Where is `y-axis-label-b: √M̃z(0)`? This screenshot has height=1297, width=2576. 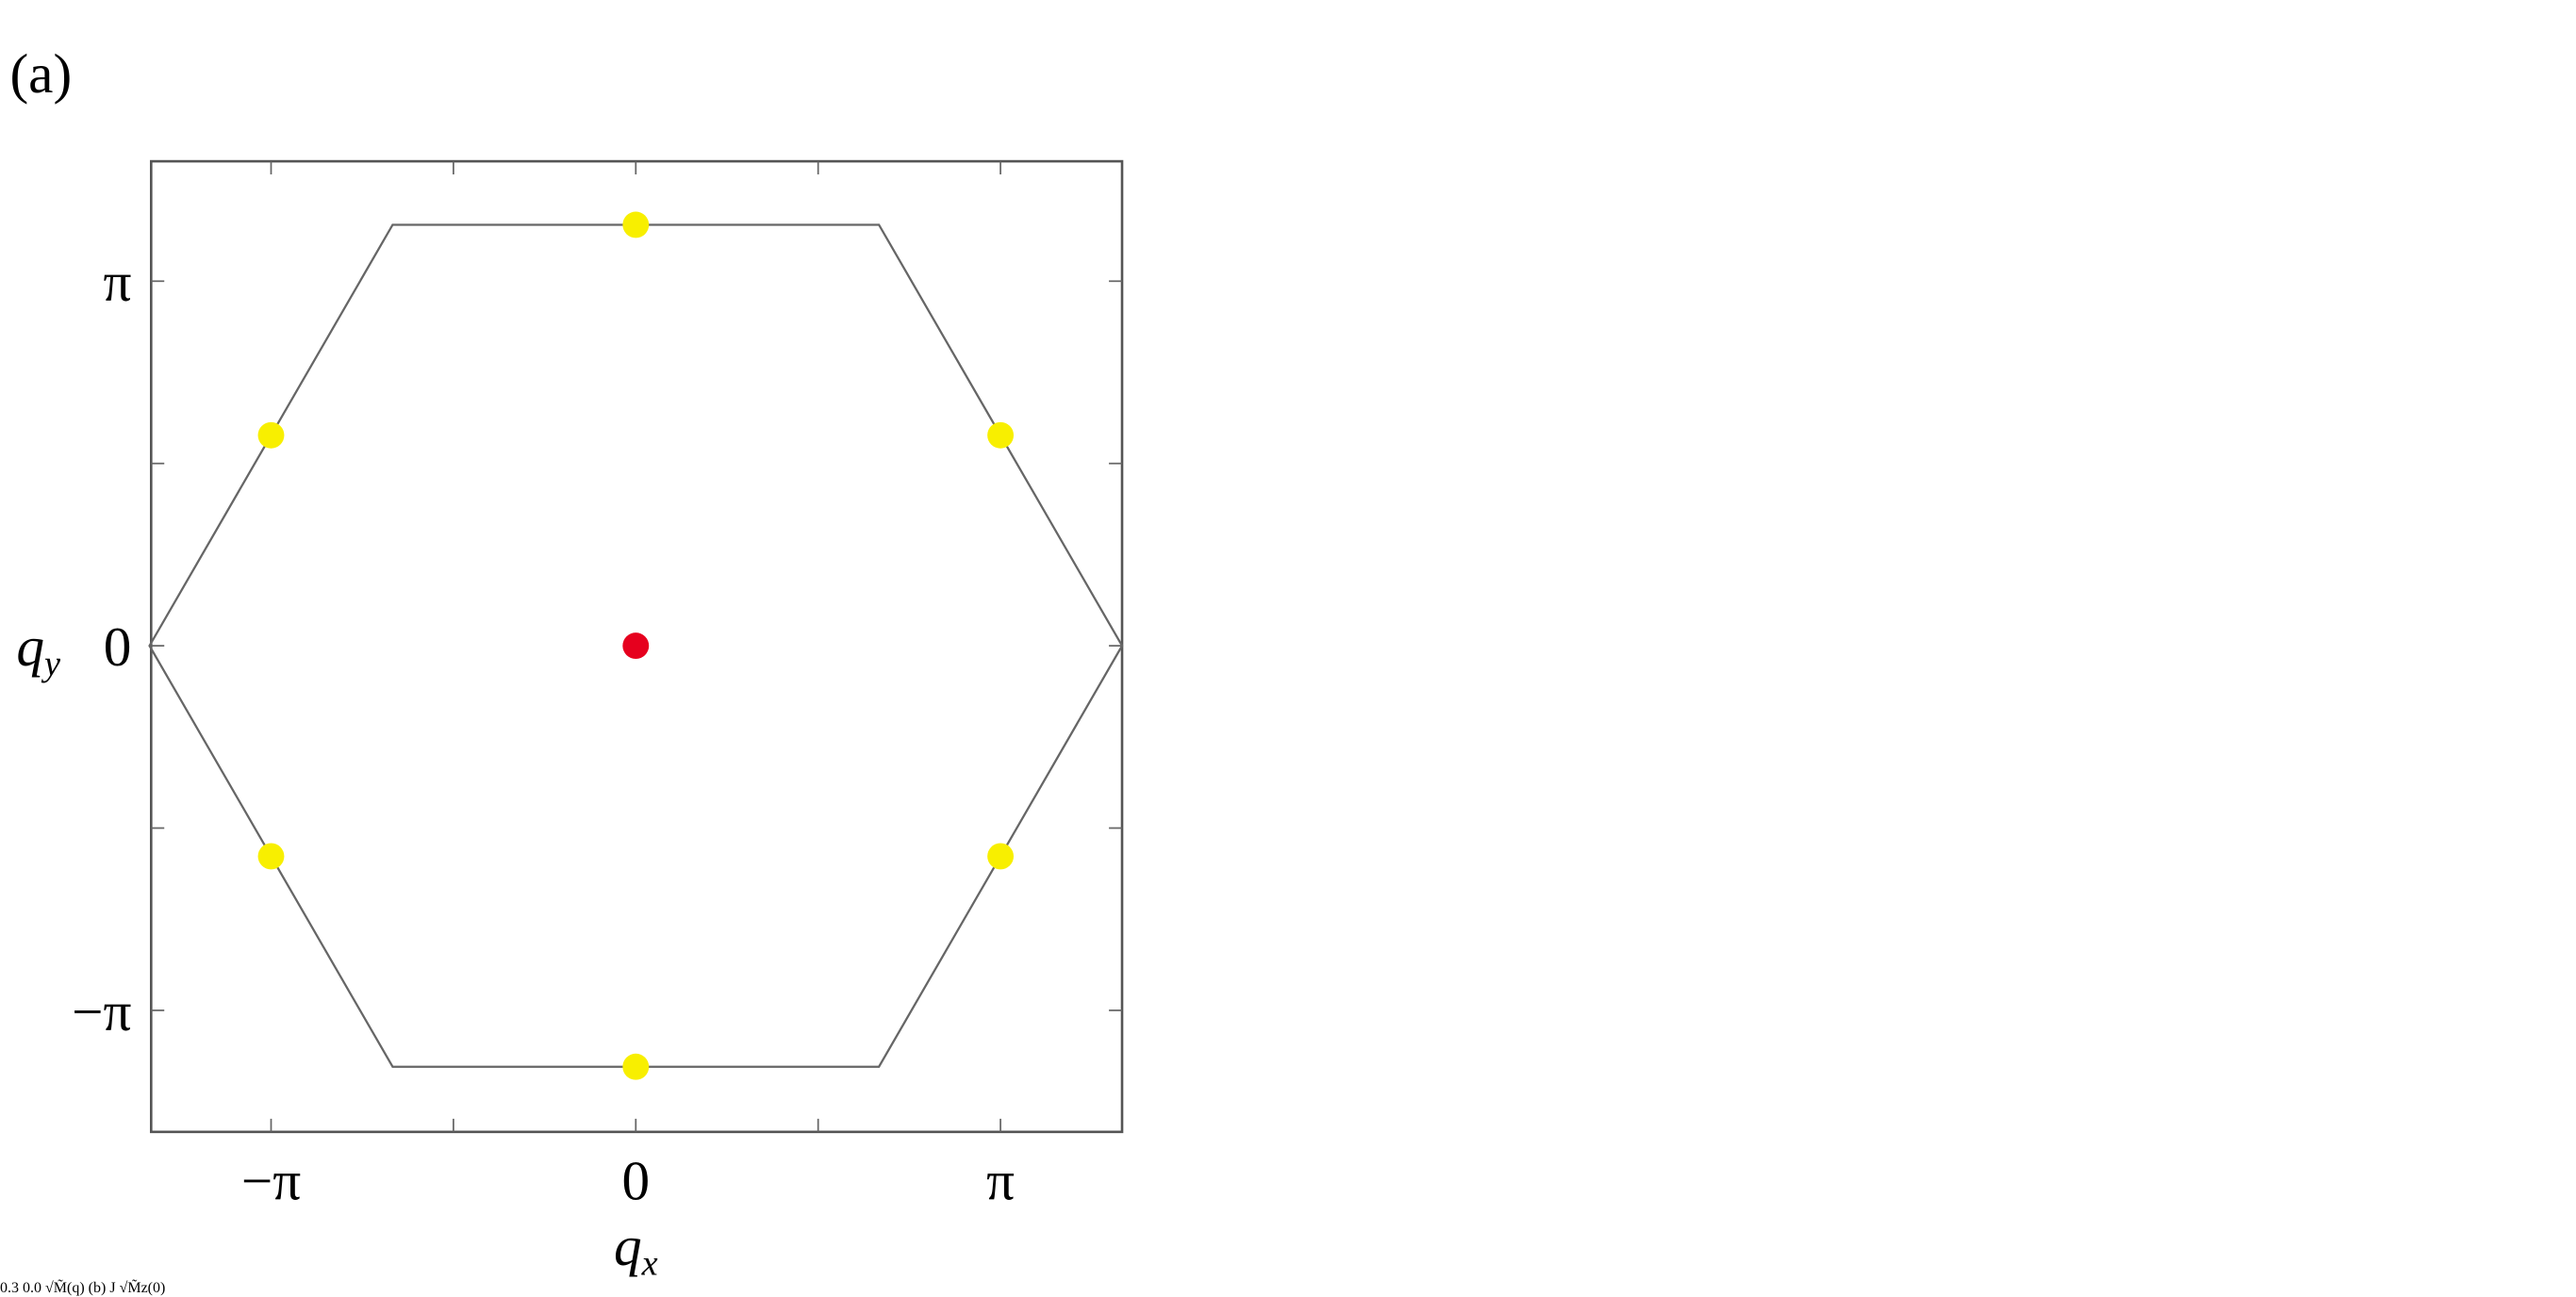 y-axis-label-b: √M̃z(0) is located at coordinates (142, 1288).